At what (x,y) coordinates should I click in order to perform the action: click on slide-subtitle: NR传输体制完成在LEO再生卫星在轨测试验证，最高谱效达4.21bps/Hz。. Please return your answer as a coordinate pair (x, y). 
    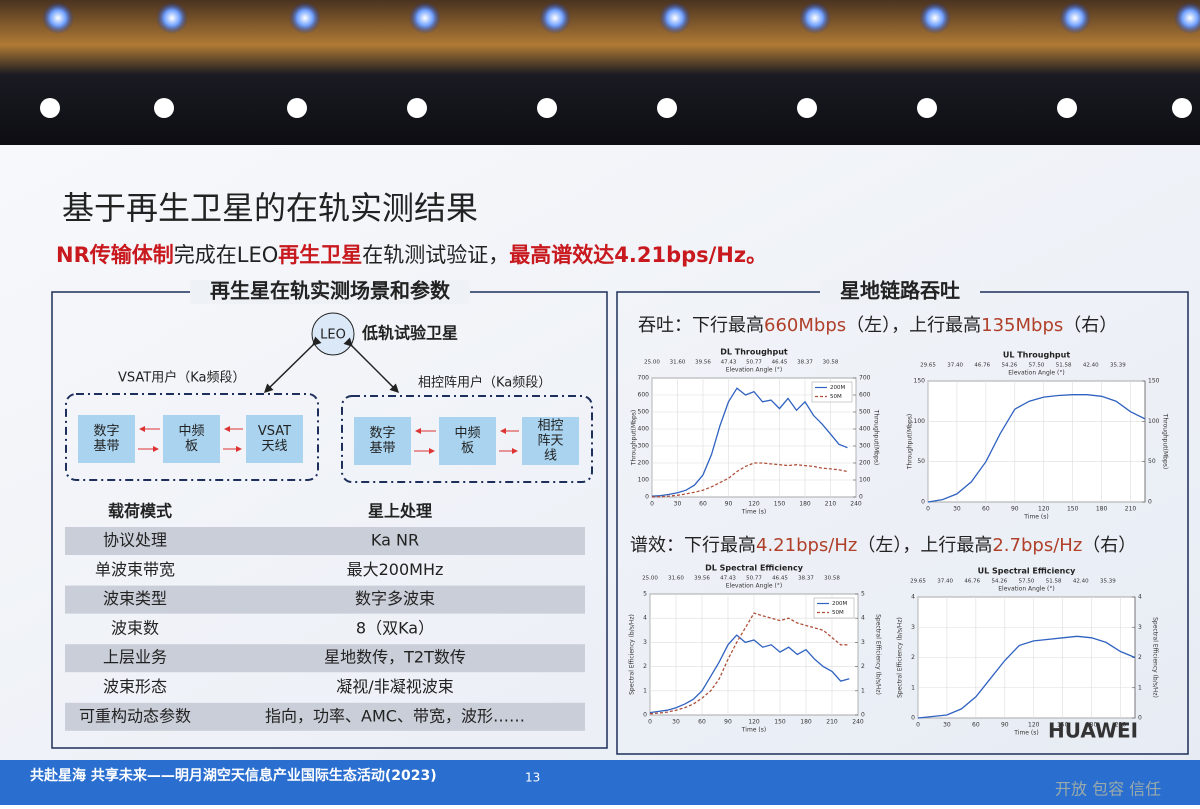
    Looking at the image, I should click on (411, 255).